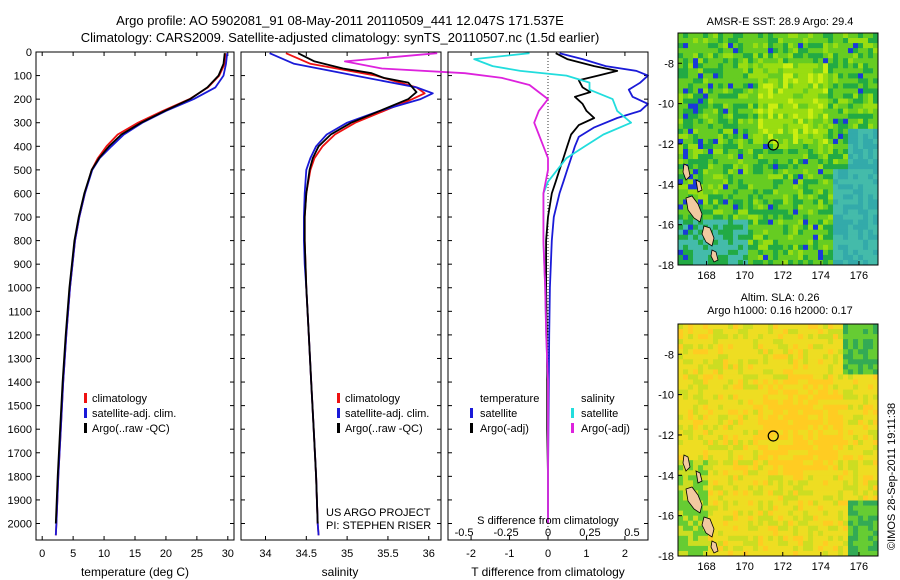 The image size is (900, 580). I want to click on x-tick-label: 2, so click(625, 554).